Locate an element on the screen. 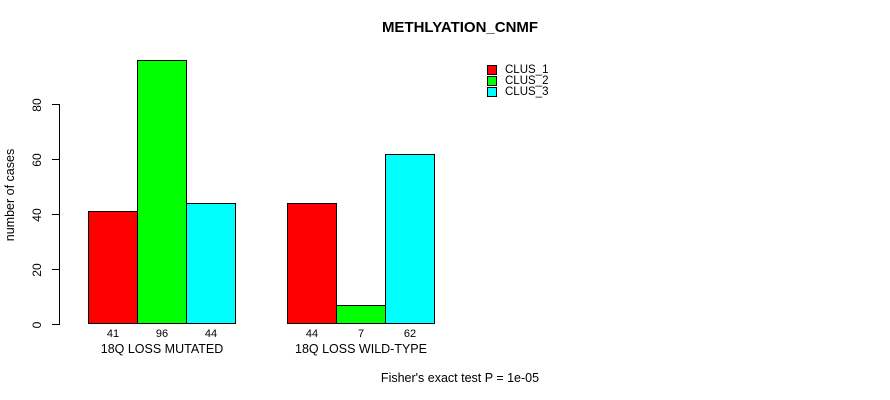 The width and height of the screenshot is (890, 400). bar-value-label: 7 is located at coordinates (361, 334).